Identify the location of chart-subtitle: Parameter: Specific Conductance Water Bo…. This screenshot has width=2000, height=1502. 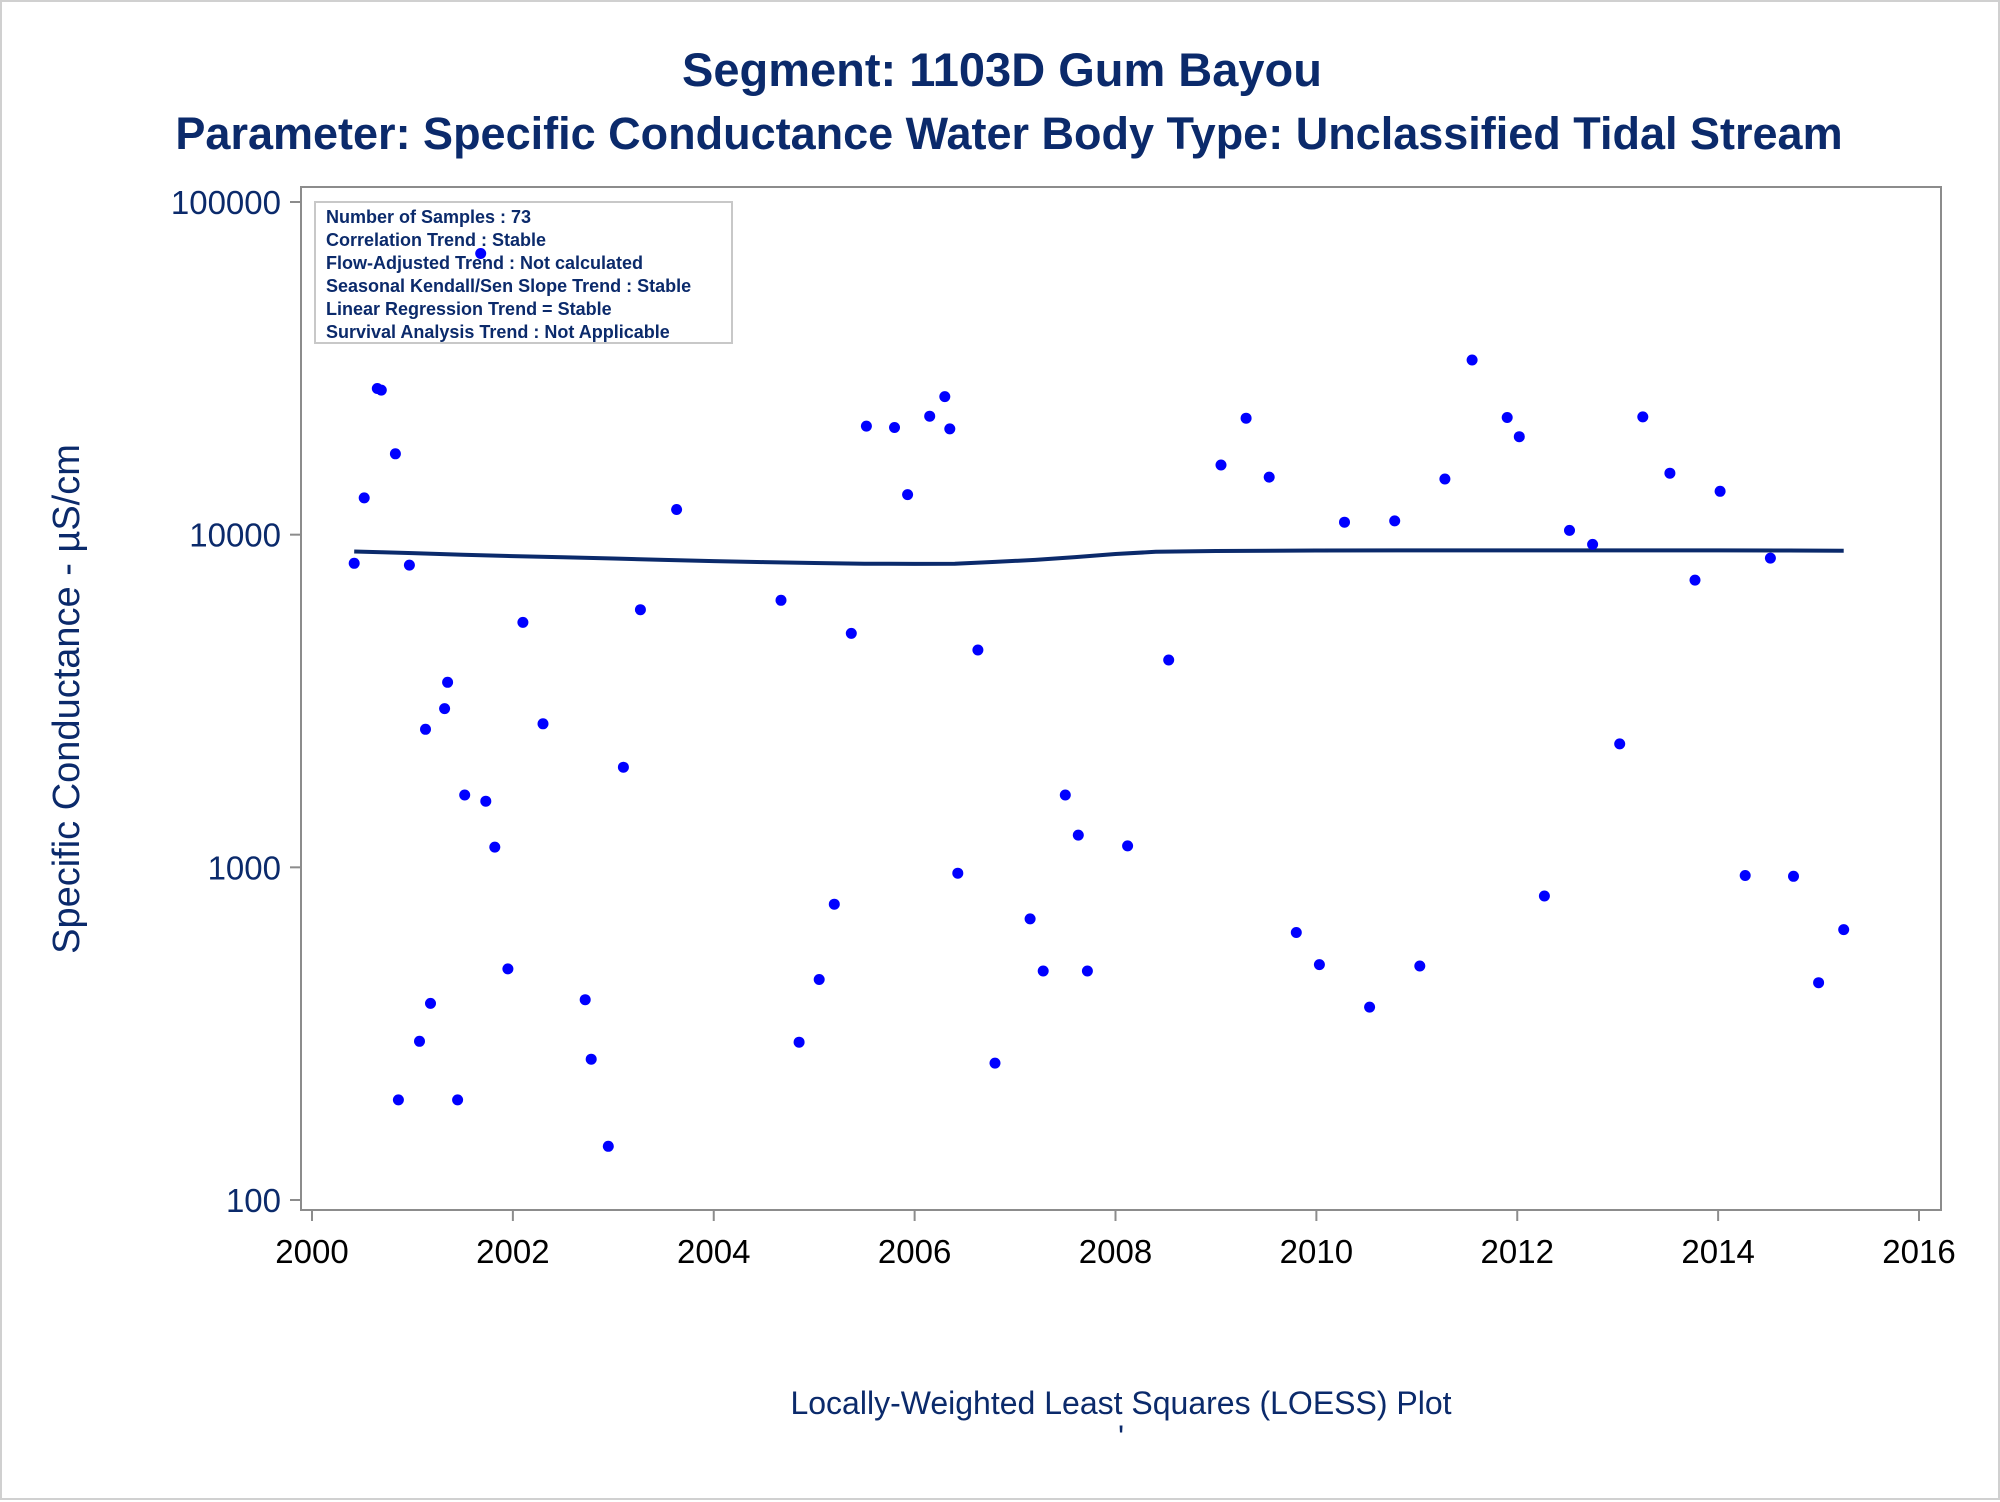
(1008, 133).